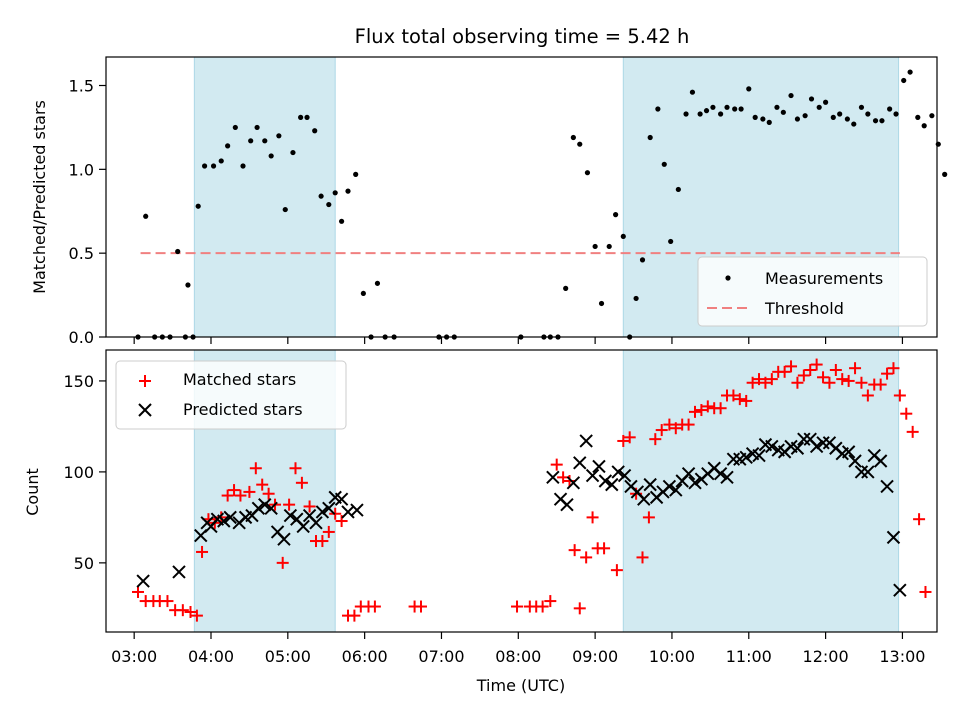  What do you see at coordinates (672, 656) in the screenshot?
I see `x-tick-label: 10:00` at bounding box center [672, 656].